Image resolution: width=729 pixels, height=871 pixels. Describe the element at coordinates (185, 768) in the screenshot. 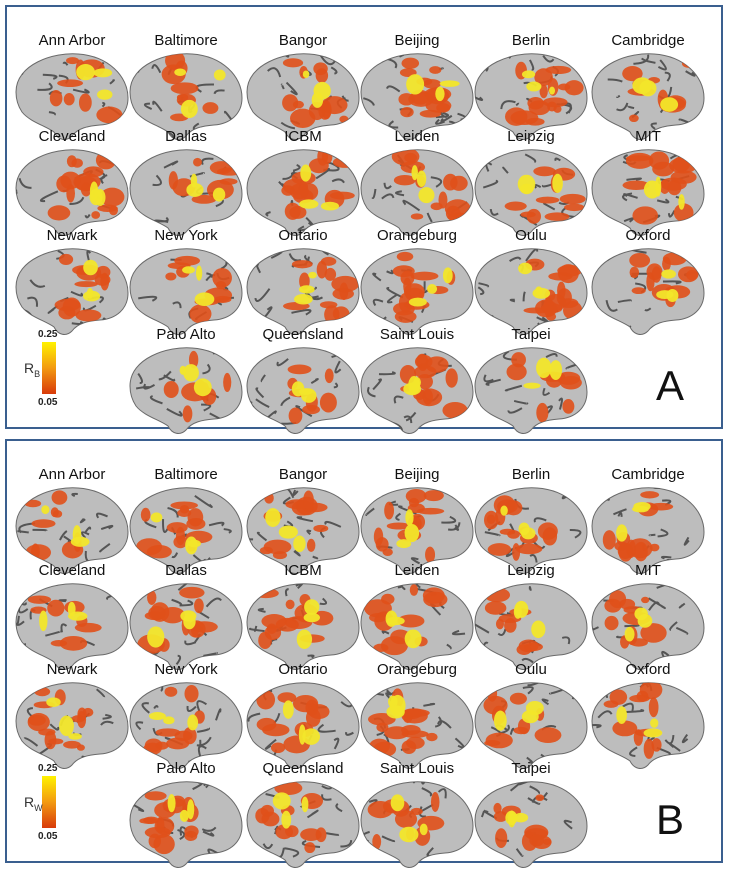

I see `brain-label: Palo Alto` at that location.